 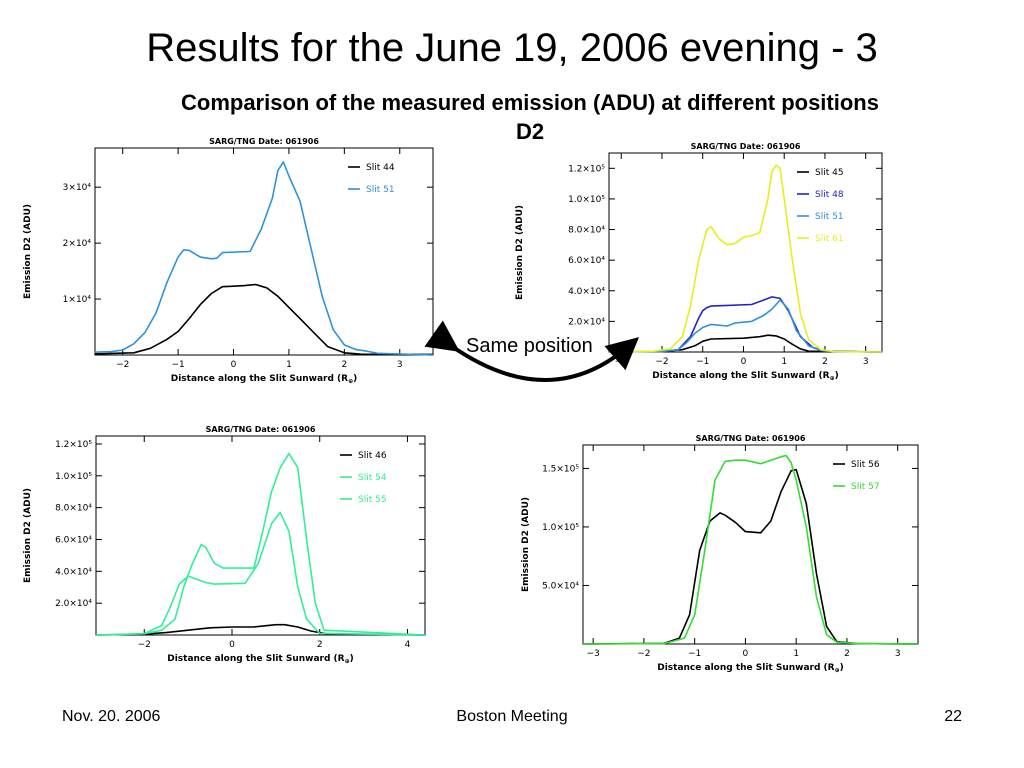 I want to click on y-tick-label: 2×10⁴, so click(x=77, y=244).